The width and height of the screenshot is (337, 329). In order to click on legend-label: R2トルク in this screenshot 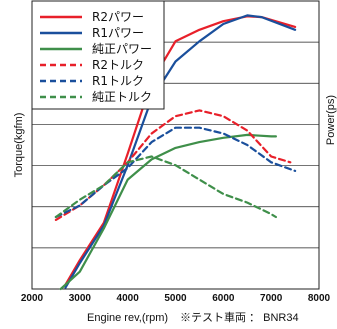, I will do `click(118, 65)`.